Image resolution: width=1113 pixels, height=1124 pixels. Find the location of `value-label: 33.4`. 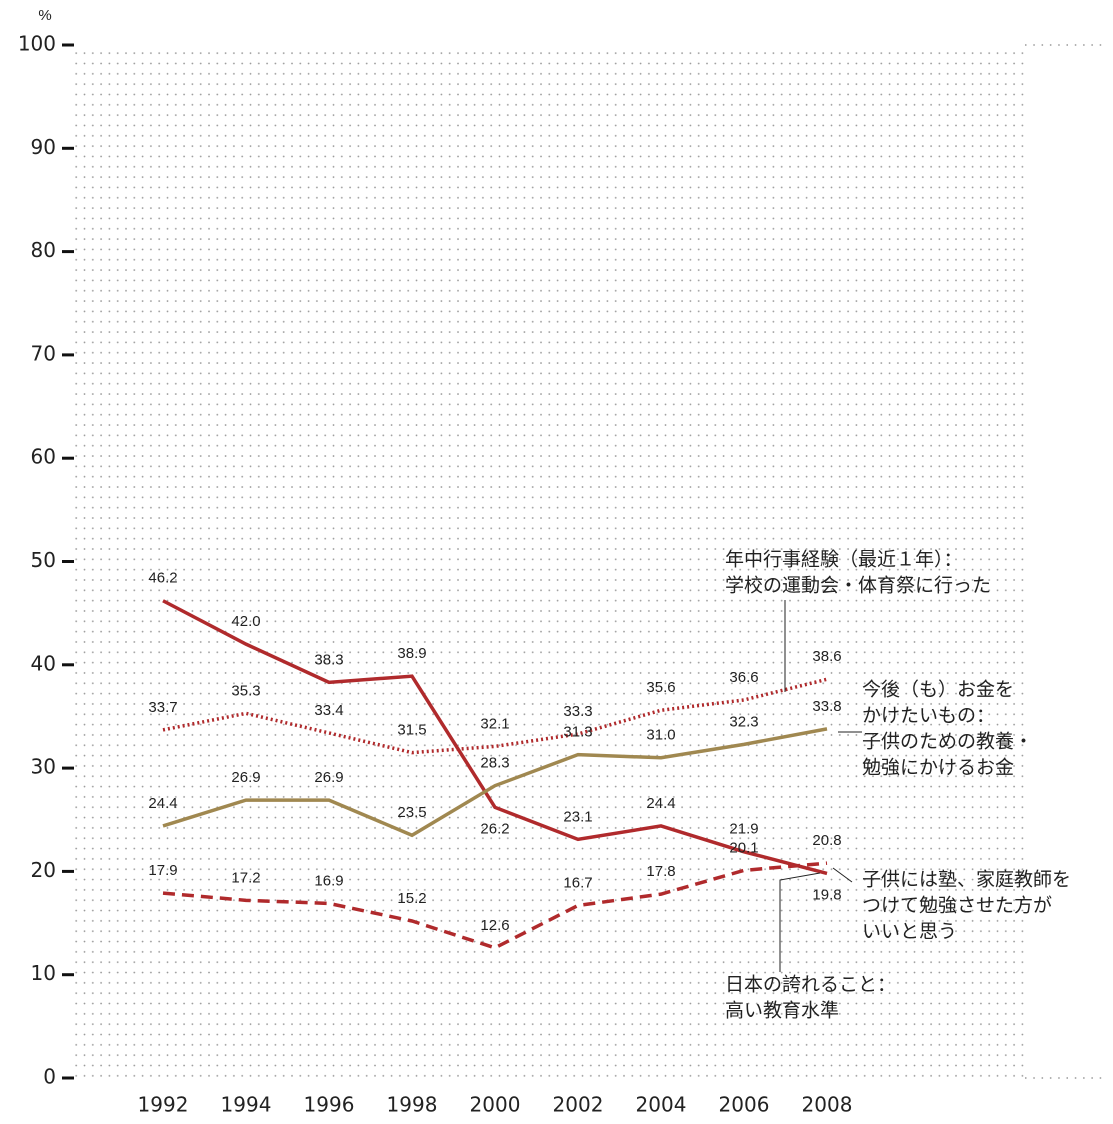

value-label: 33.4 is located at coordinates (328, 710).